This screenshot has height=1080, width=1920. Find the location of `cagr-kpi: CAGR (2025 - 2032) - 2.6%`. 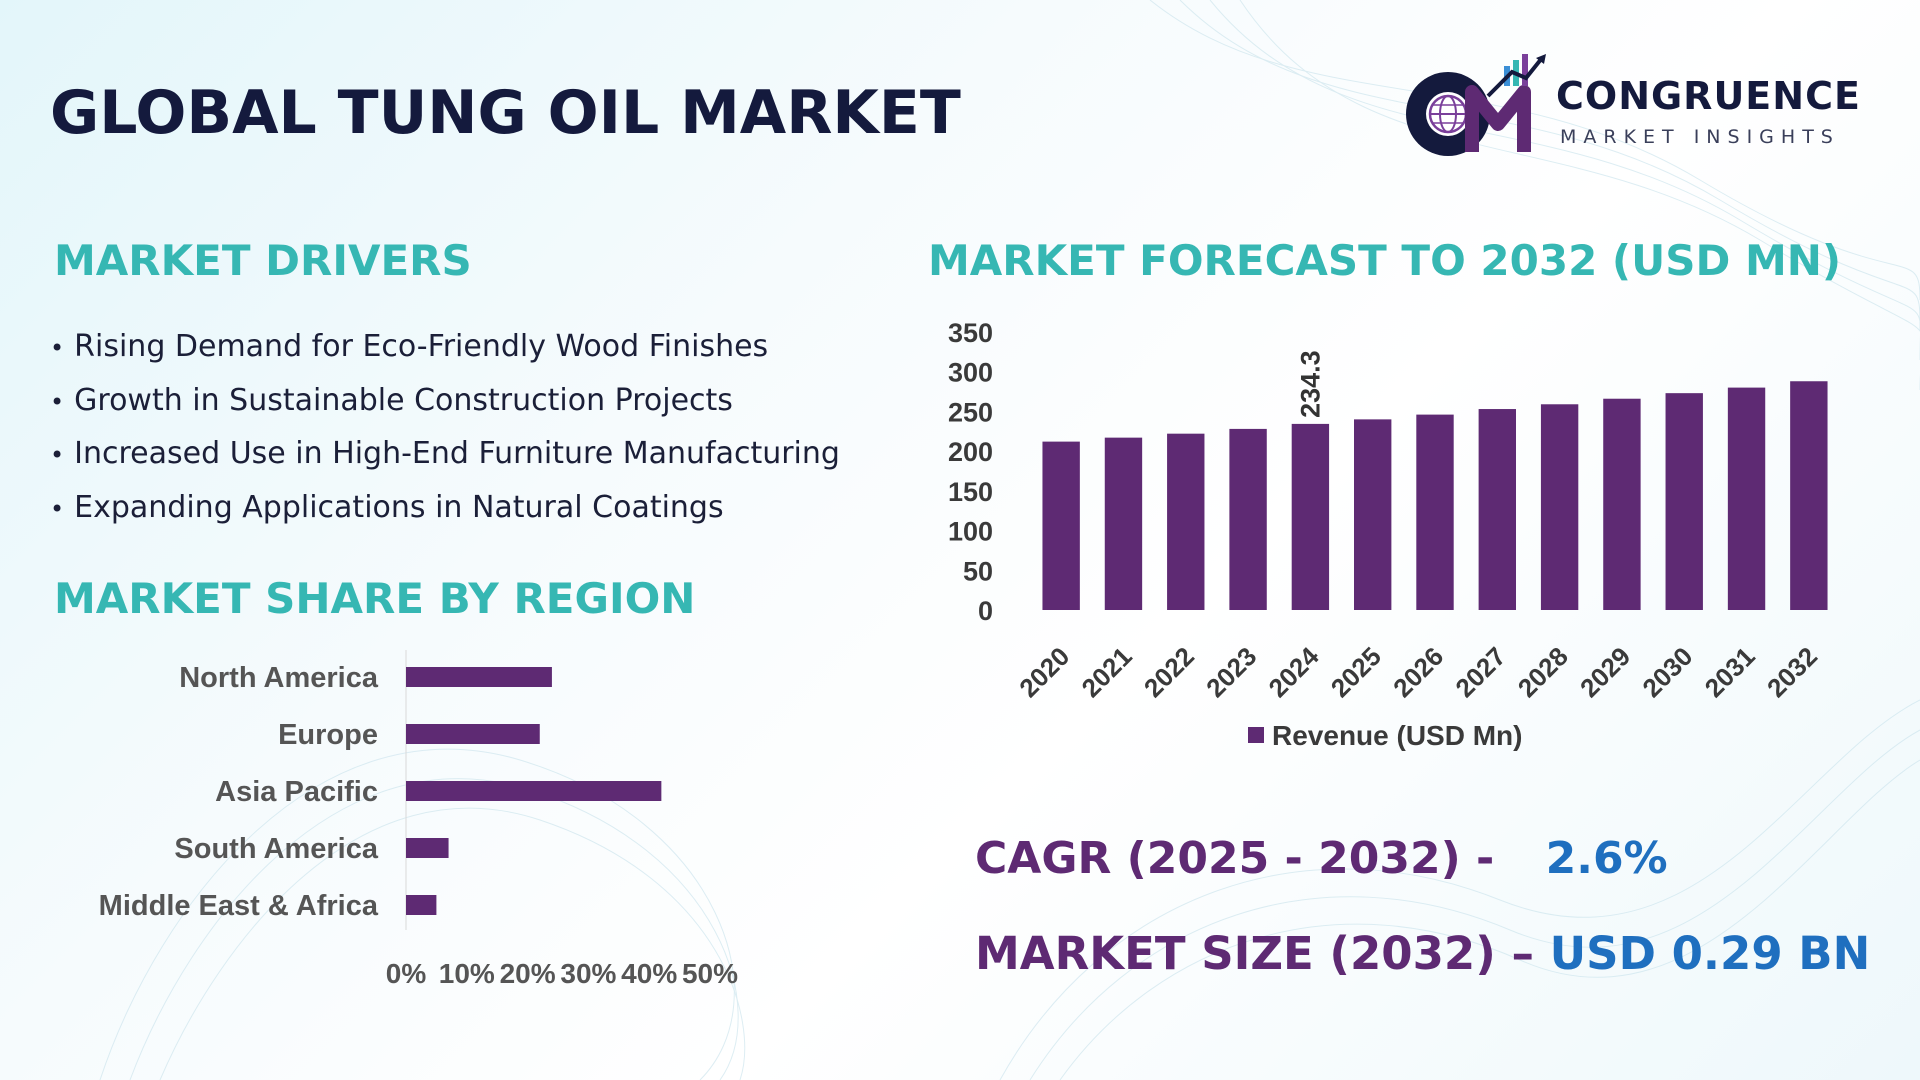

cagr-kpi: CAGR (2025 - 2032) - 2.6% is located at coordinates (1321, 858).